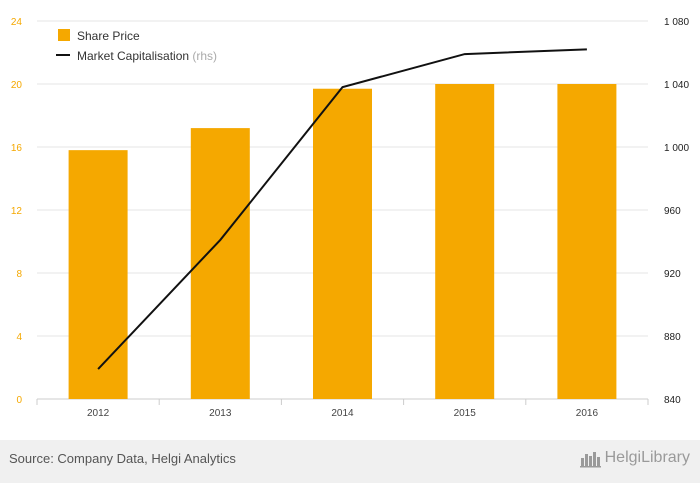 Image resolution: width=700 pixels, height=483 pixels. I want to click on legend-label-market-capitalisation: Market Capitalisation (rhs), so click(147, 56).